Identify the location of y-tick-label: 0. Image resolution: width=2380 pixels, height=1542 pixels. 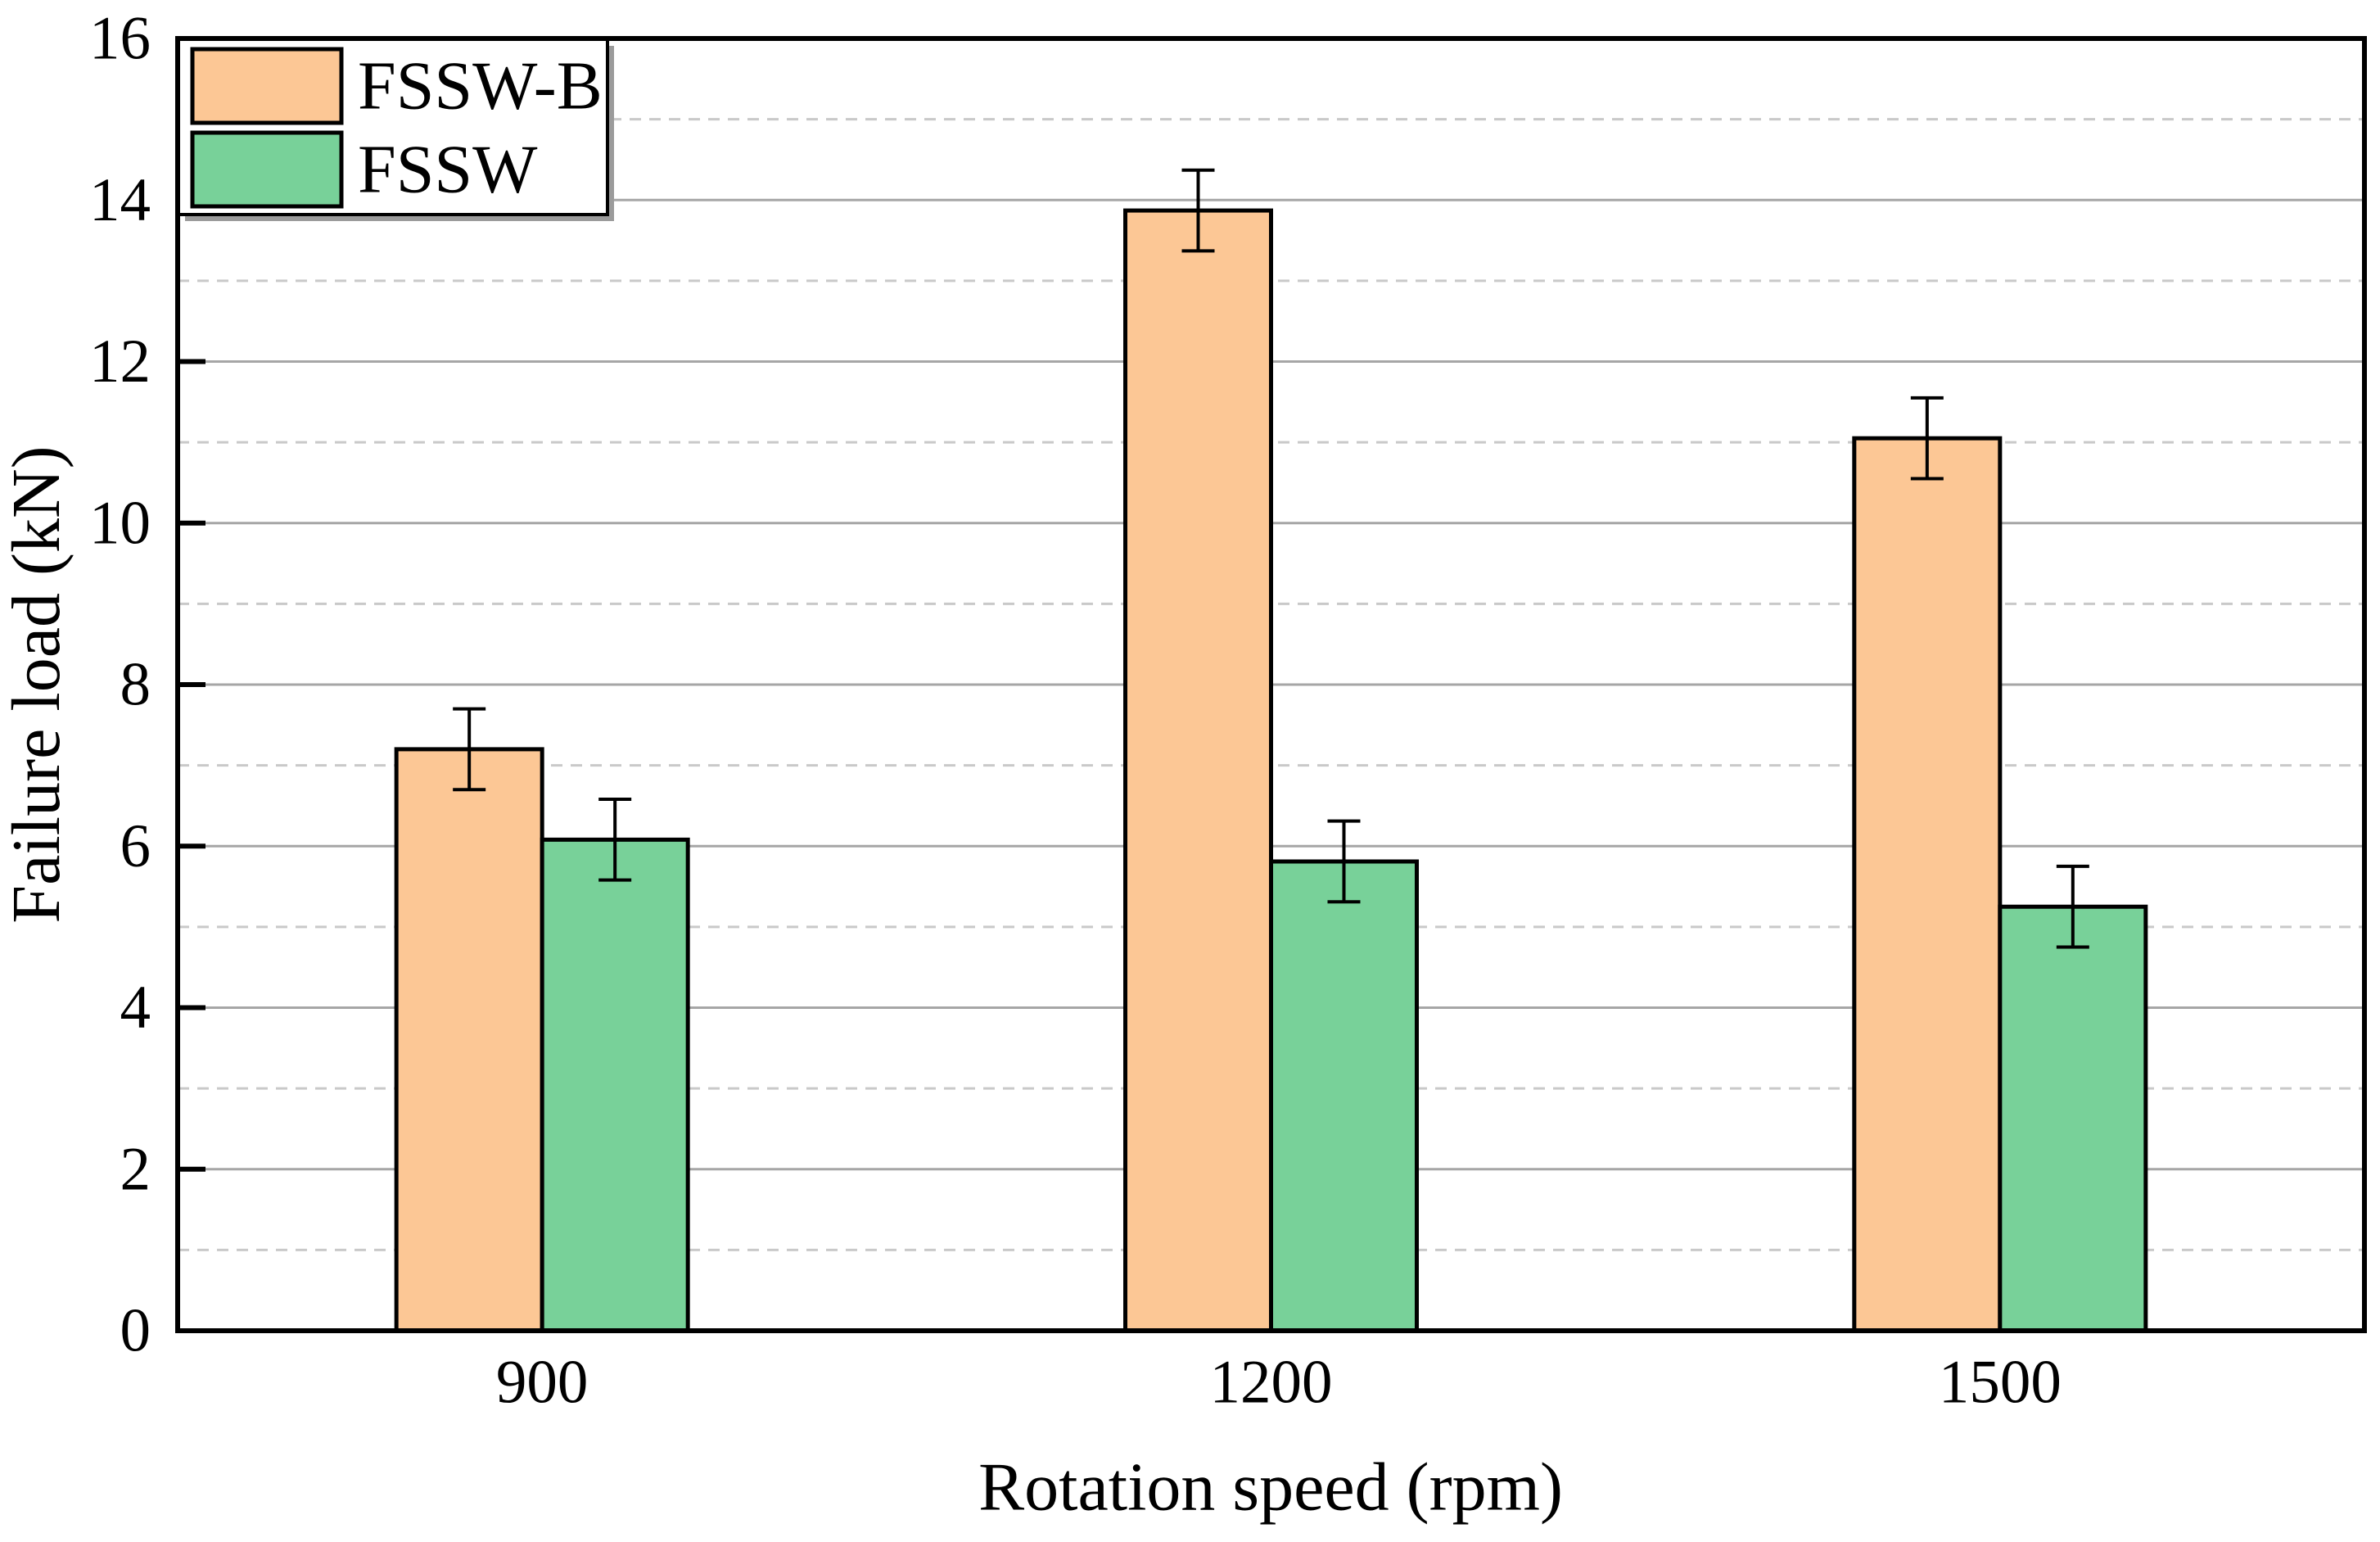
(135, 1331).